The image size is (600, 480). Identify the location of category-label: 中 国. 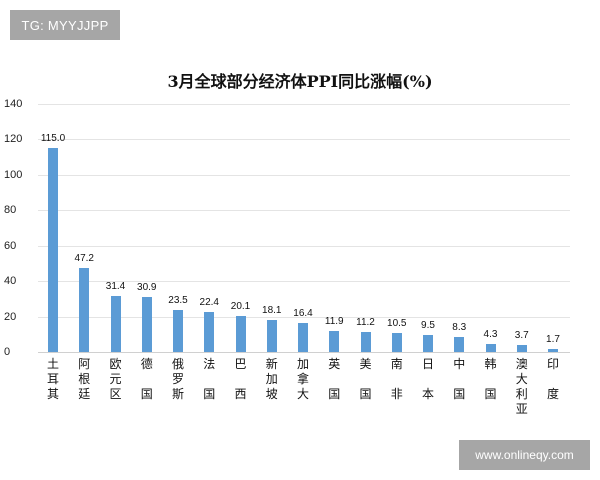
(459, 379).